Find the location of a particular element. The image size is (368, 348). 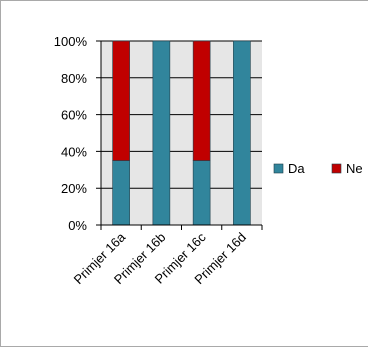

legend: Da Ne is located at coordinates (318, 168).